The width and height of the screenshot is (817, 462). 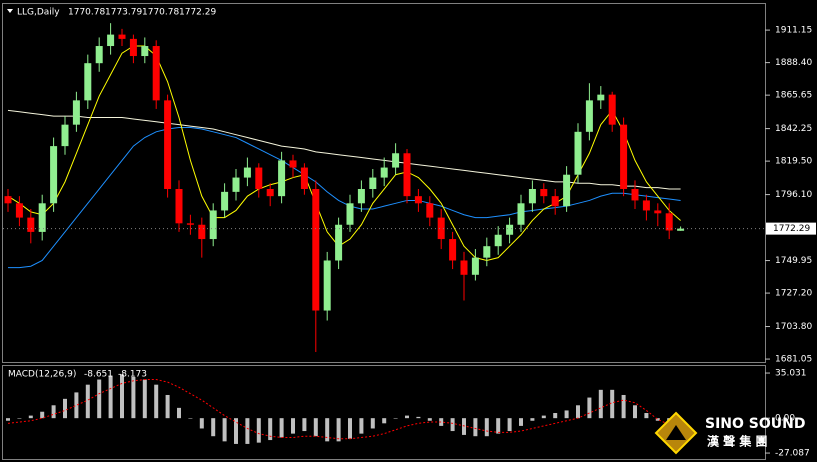 What do you see at coordinates (793, 162) in the screenshot?
I see `y-tick-label: 1819.50` at bounding box center [793, 162].